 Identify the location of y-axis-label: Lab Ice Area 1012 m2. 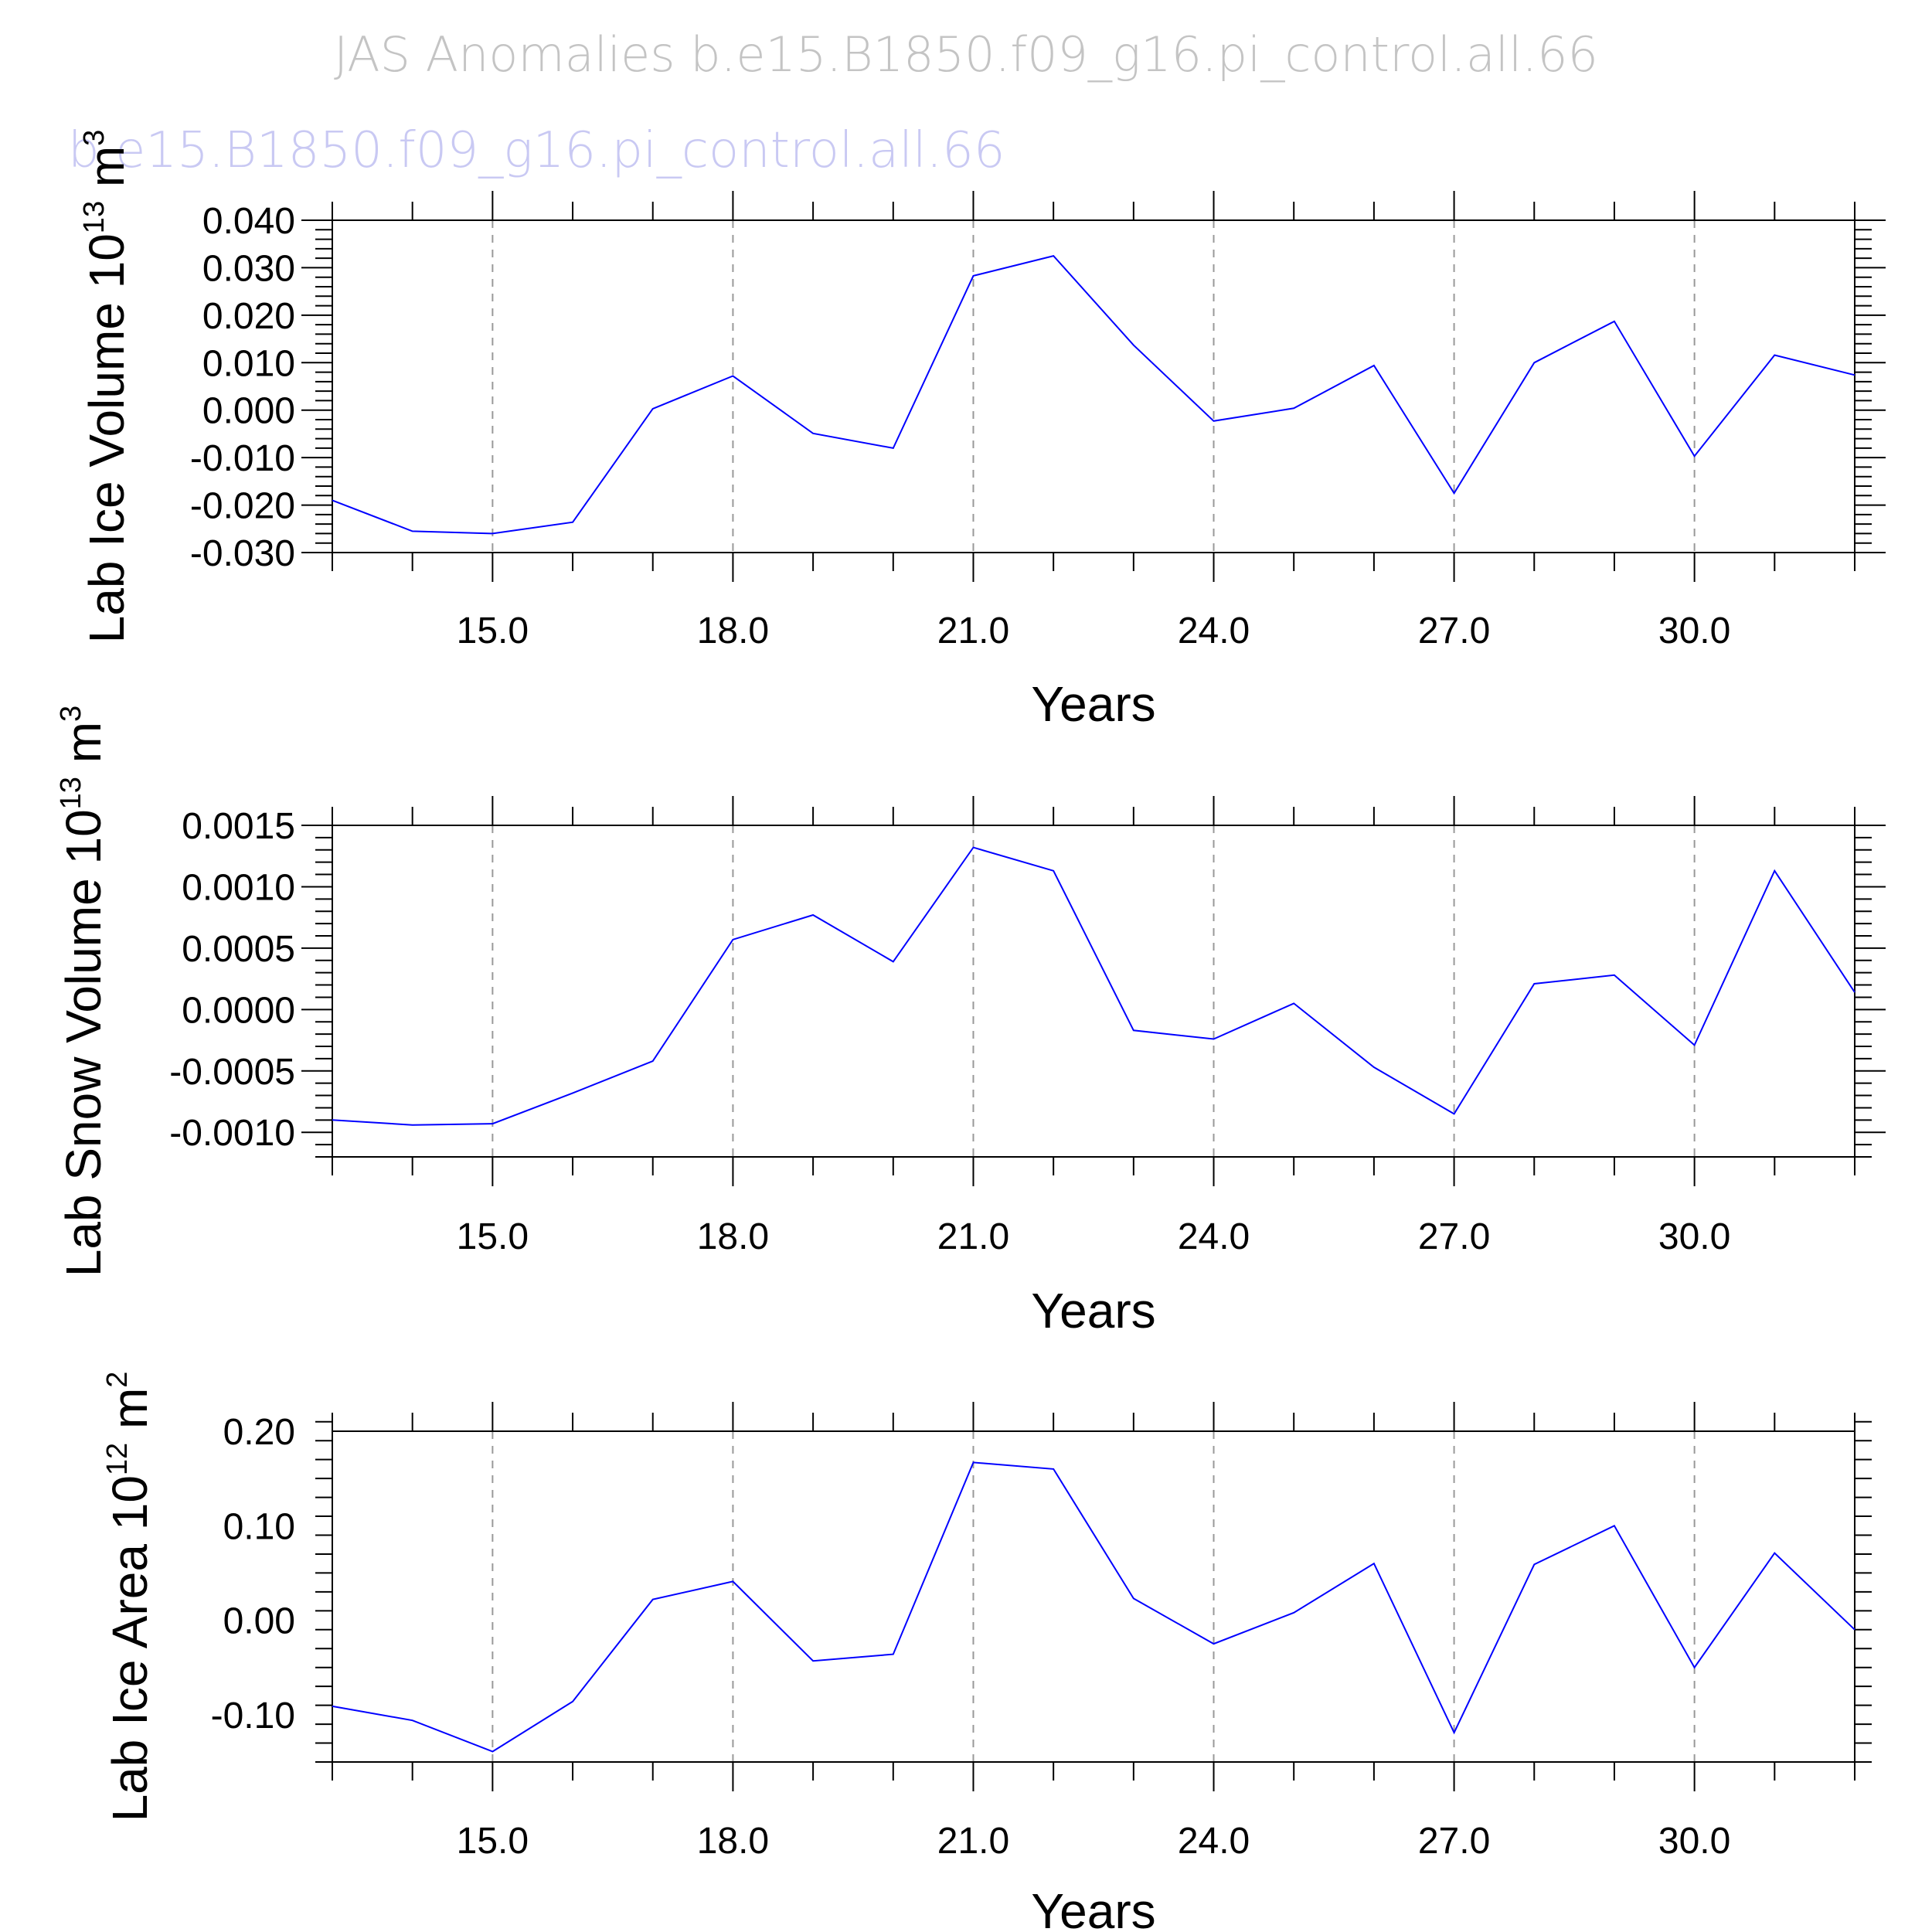
(129, 1597).